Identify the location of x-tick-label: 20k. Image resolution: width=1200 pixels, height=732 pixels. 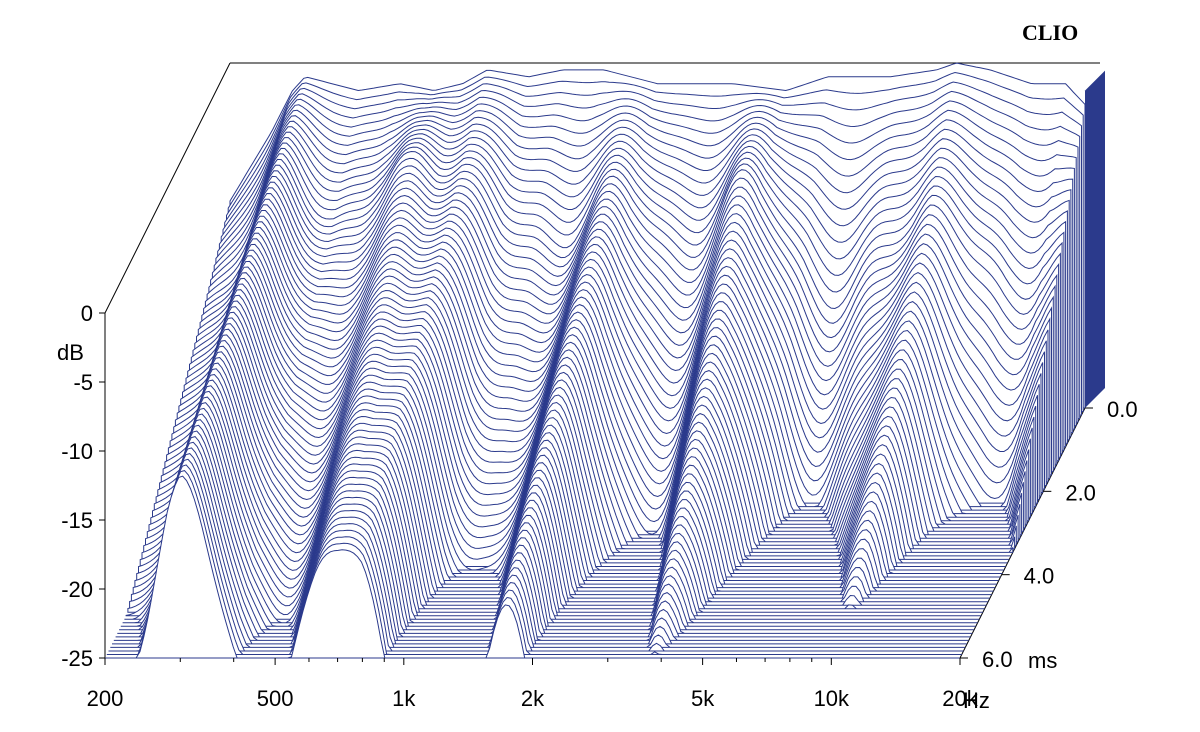
(960, 698).